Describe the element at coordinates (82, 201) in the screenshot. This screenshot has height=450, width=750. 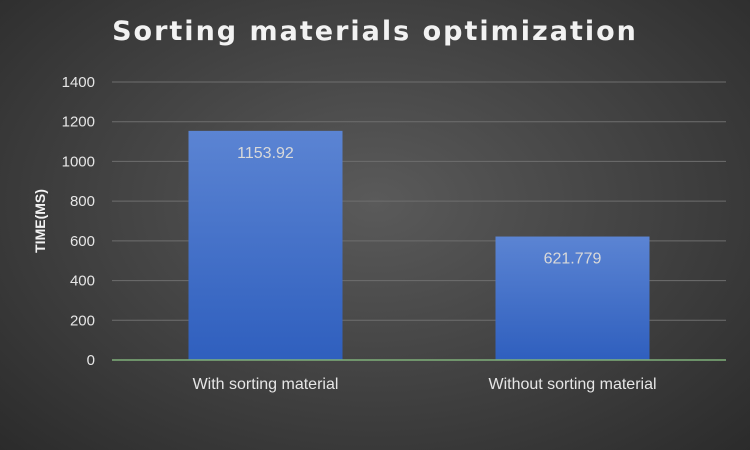
I see `y-tick-label: 800` at that location.